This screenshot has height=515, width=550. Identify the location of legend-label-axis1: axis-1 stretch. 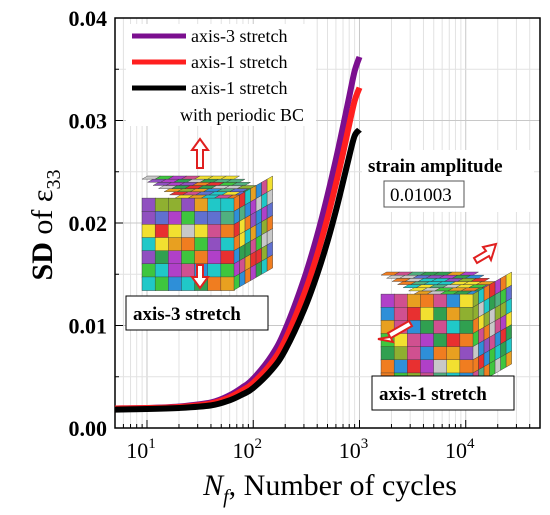
(239, 62).